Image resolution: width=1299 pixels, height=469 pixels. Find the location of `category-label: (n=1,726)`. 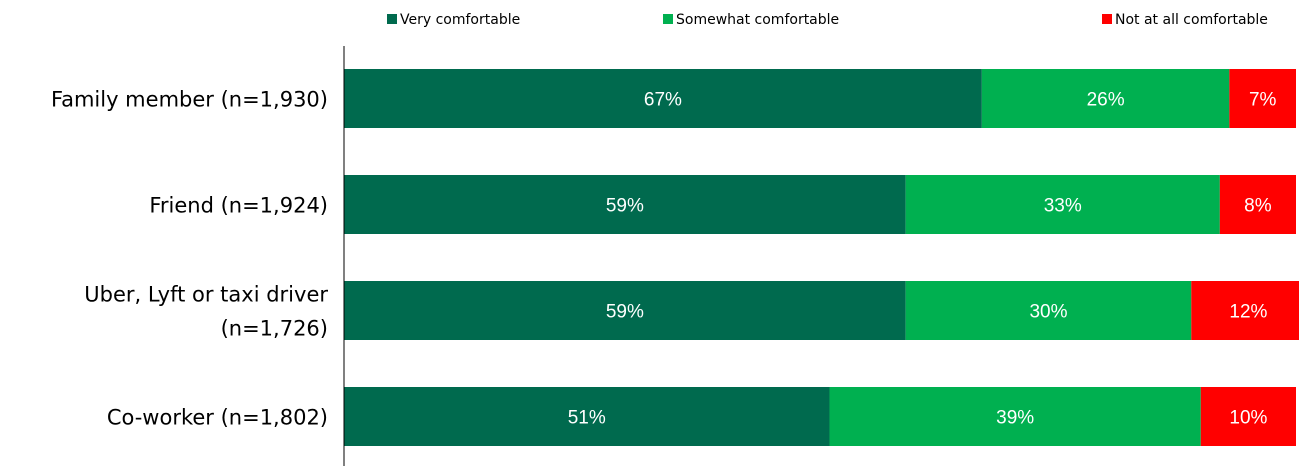

category-label: (n=1,726) is located at coordinates (274, 329).